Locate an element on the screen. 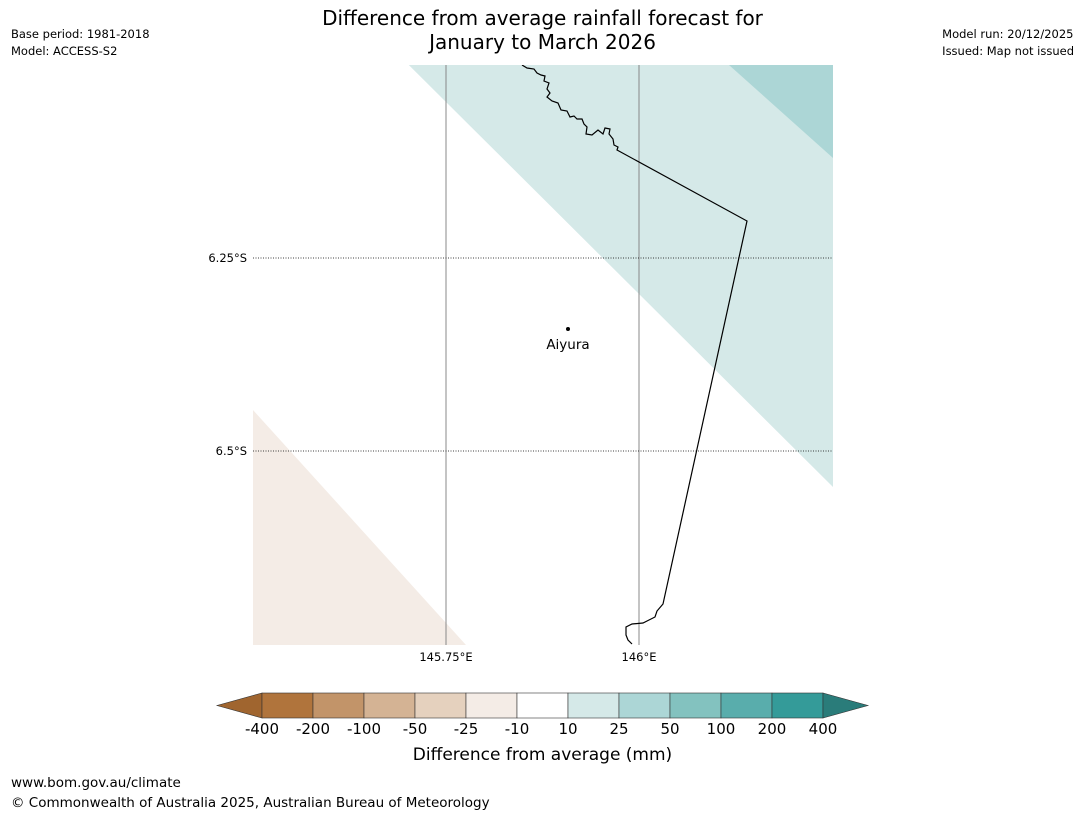 This screenshot has width=1085, height=816. colorbar-tick: 100 is located at coordinates (721, 729).